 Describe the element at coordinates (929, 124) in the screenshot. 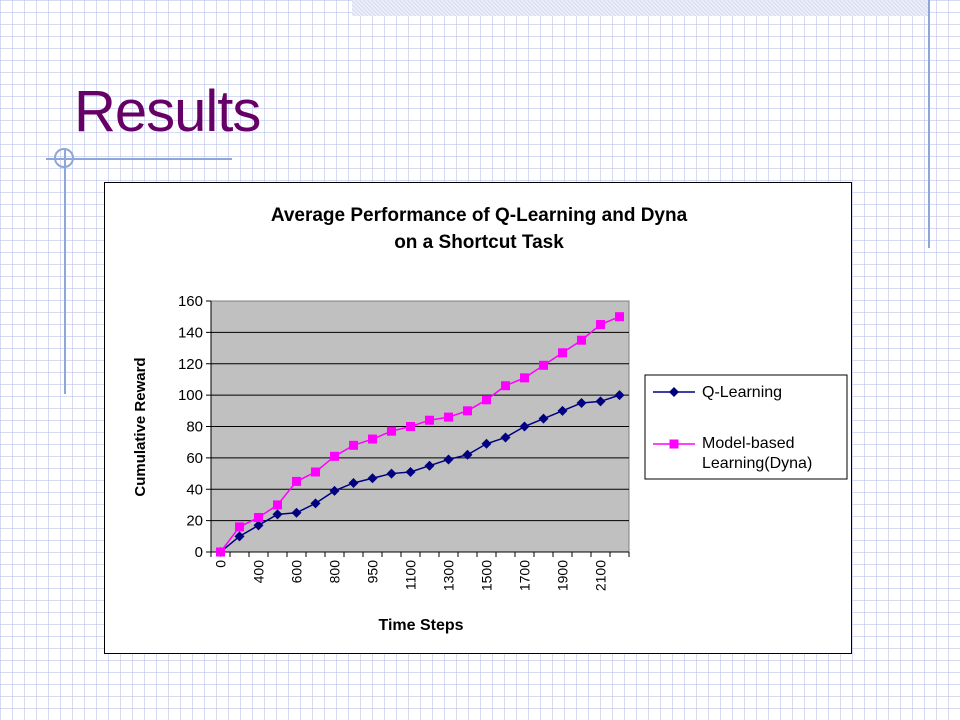

I see `right-decorative-line` at that location.